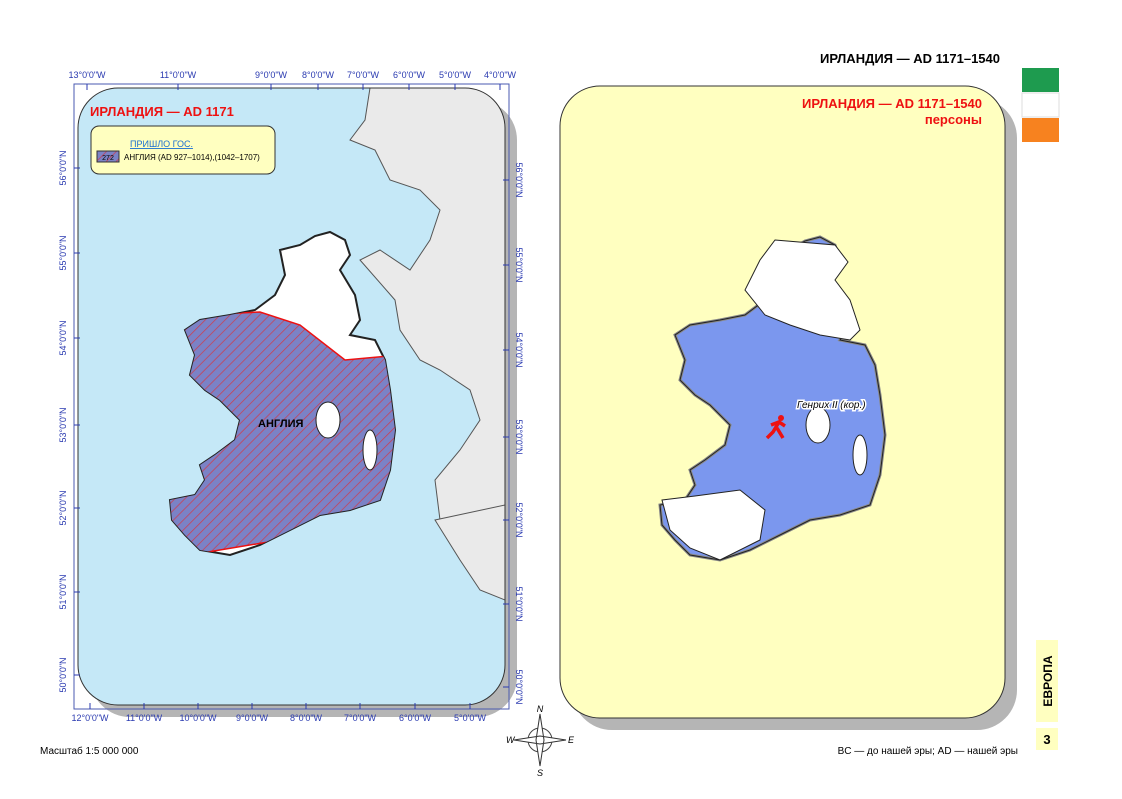 The width and height of the screenshot is (1122, 799). I want to click on right-tick-label: 52°0'0"N, so click(519, 519).